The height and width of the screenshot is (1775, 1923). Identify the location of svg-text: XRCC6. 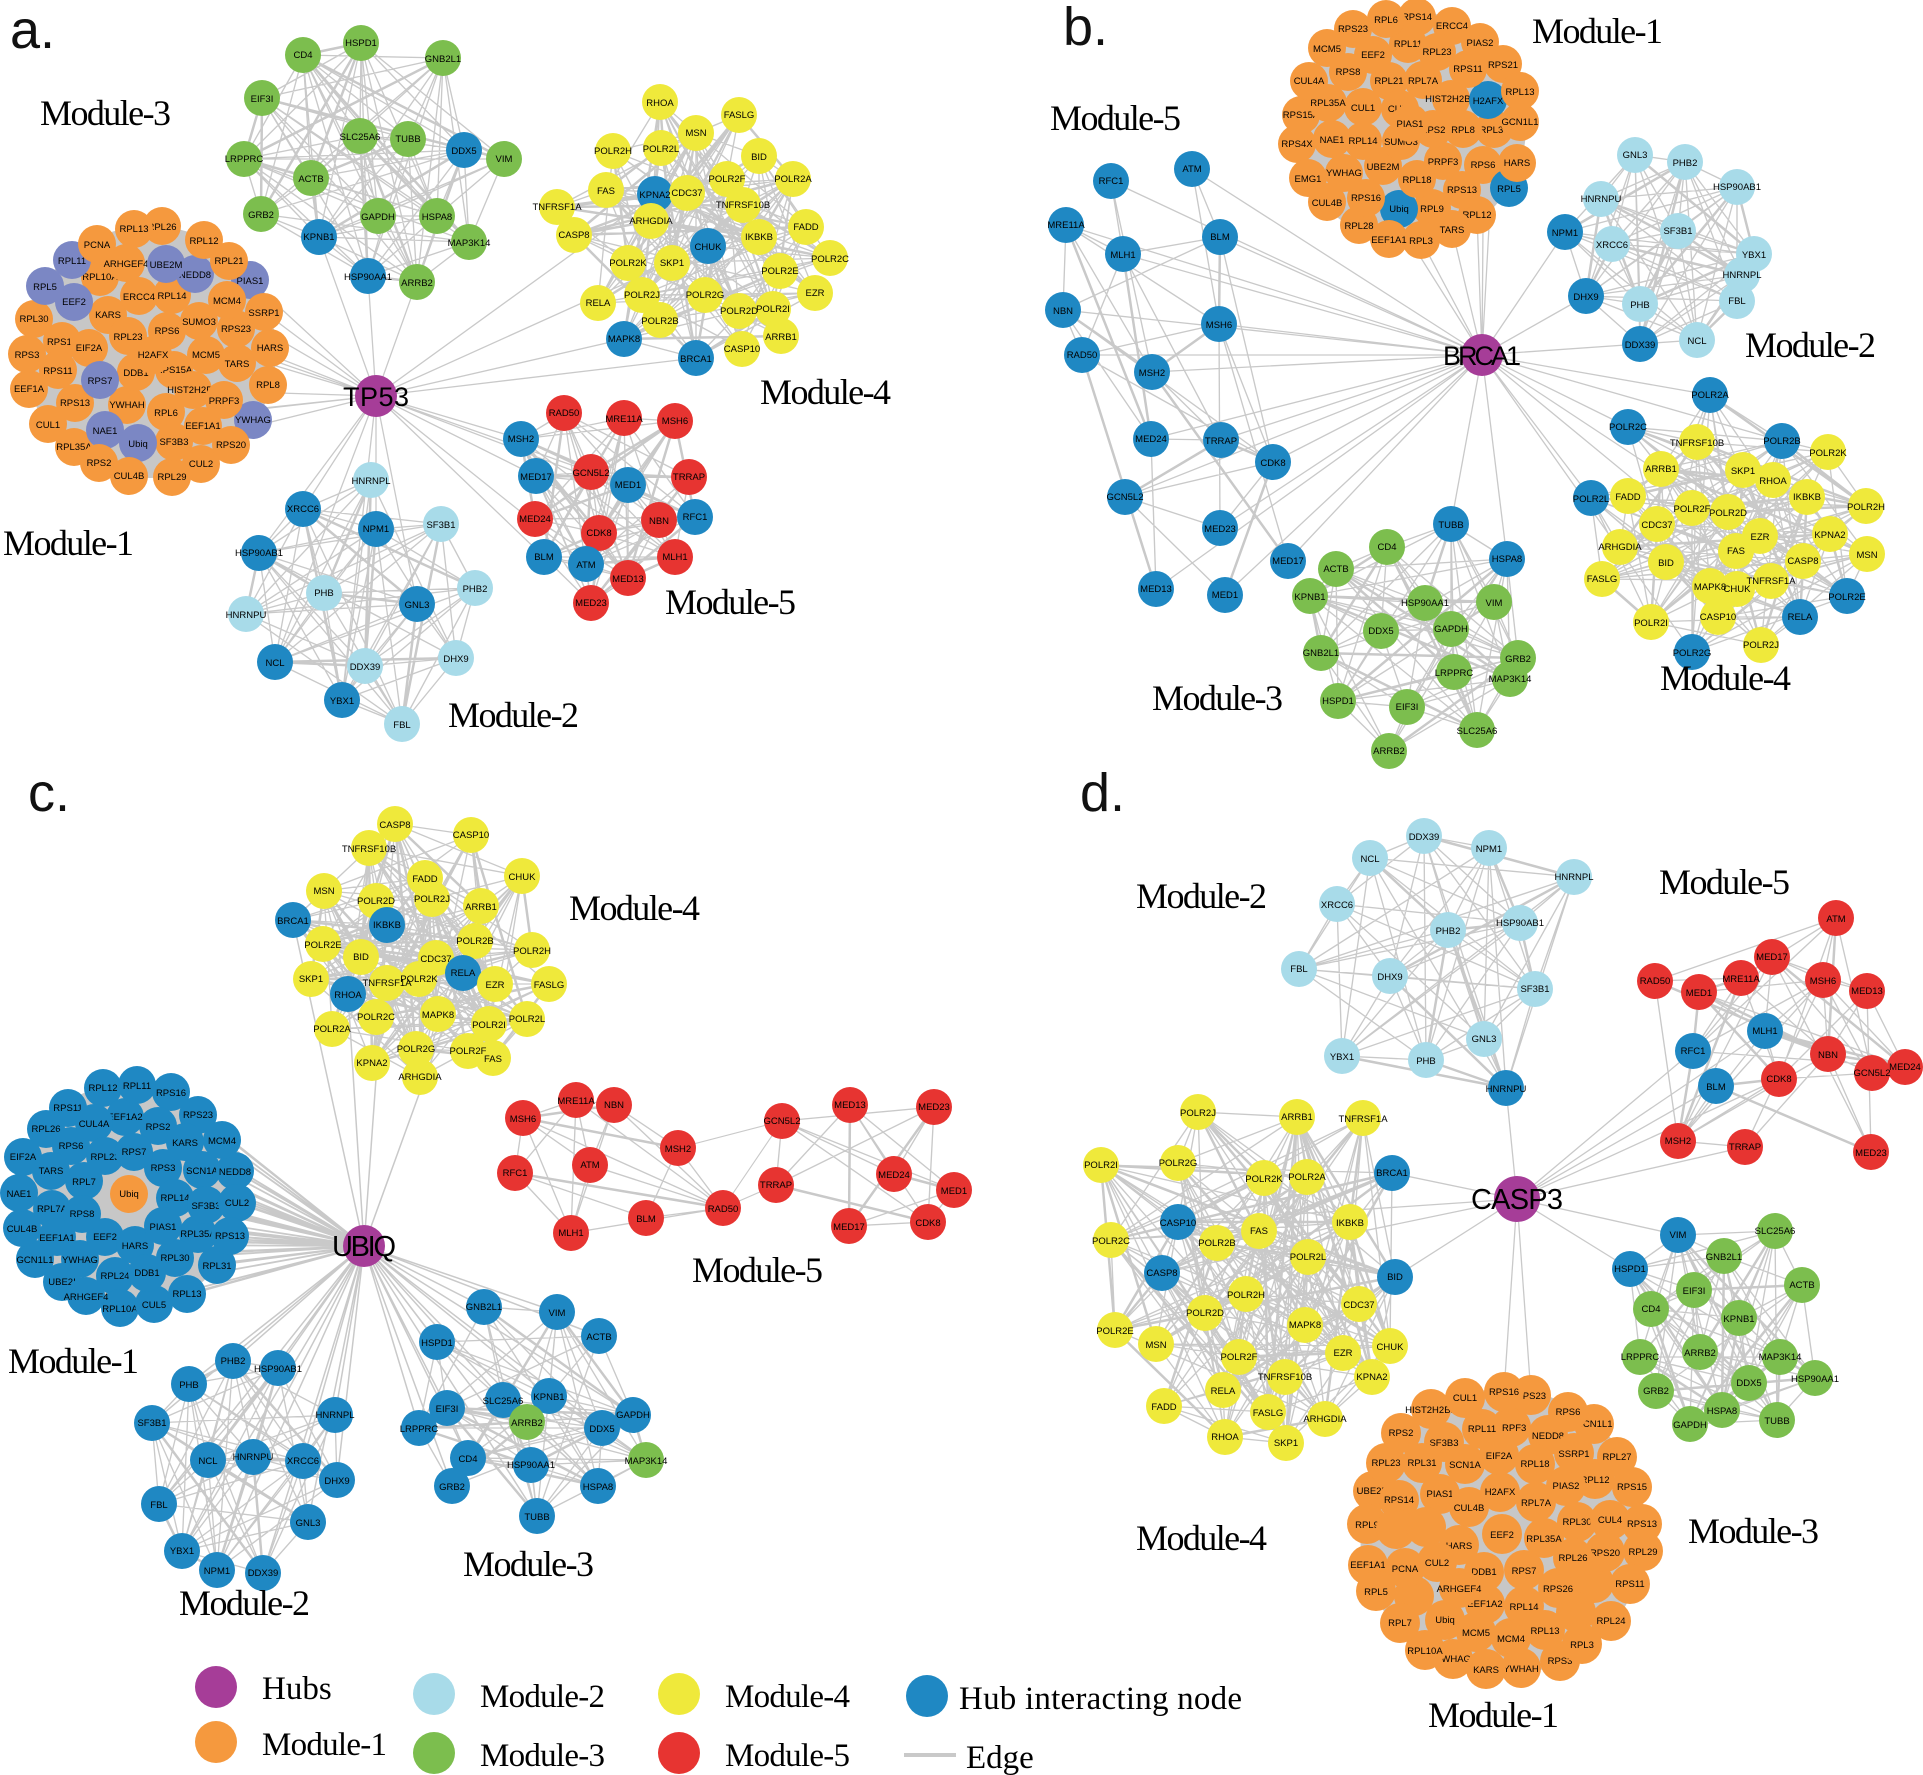
(1612, 245).